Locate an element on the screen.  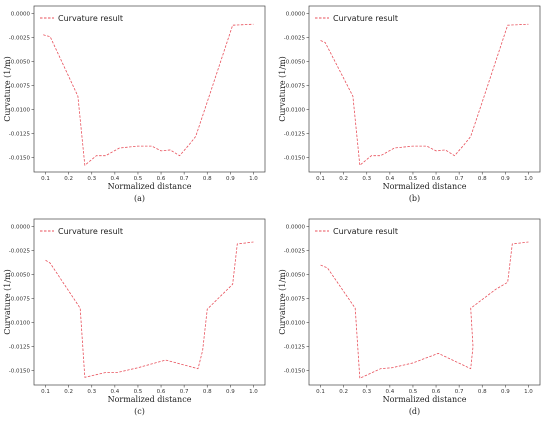
panel-caption: (a) is located at coordinates (139, 198).